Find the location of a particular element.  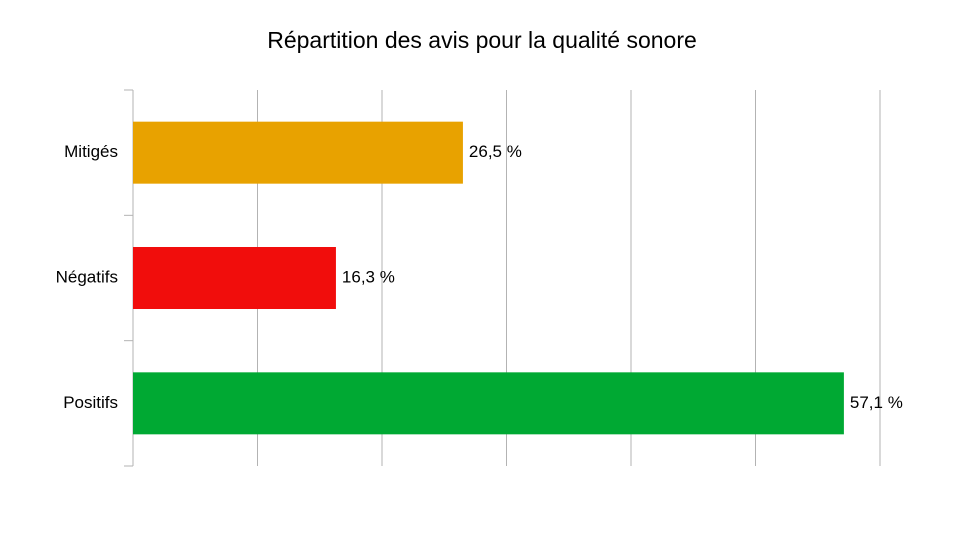

y-tick-label: Mitigés is located at coordinates (91, 151).